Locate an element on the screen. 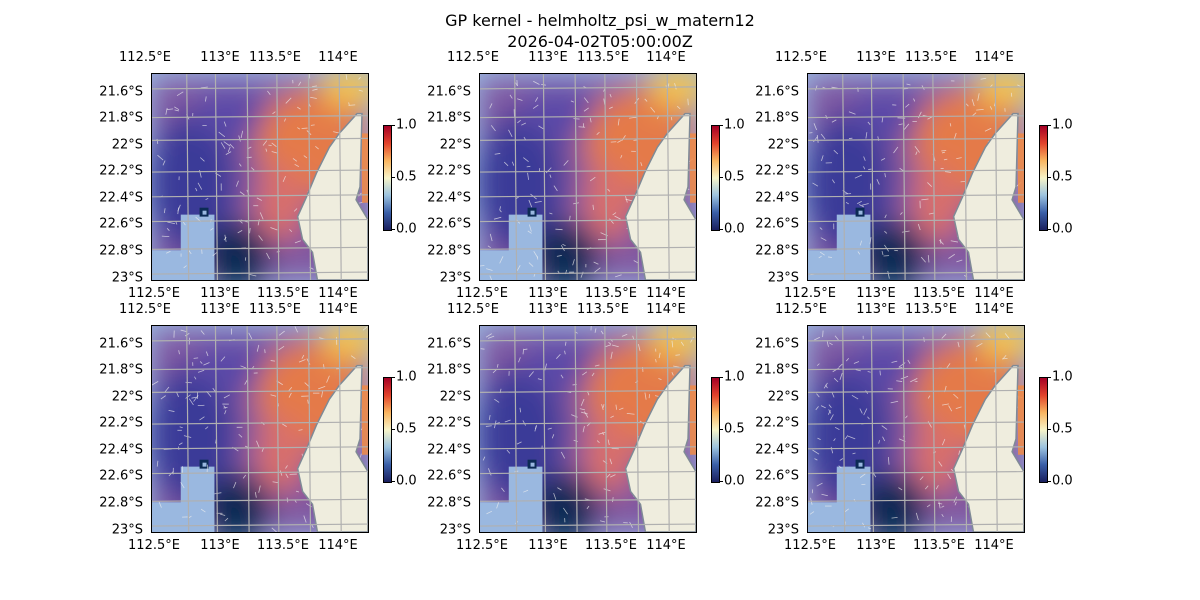  lat-tick: 22°S is located at coordinates (783, 397).